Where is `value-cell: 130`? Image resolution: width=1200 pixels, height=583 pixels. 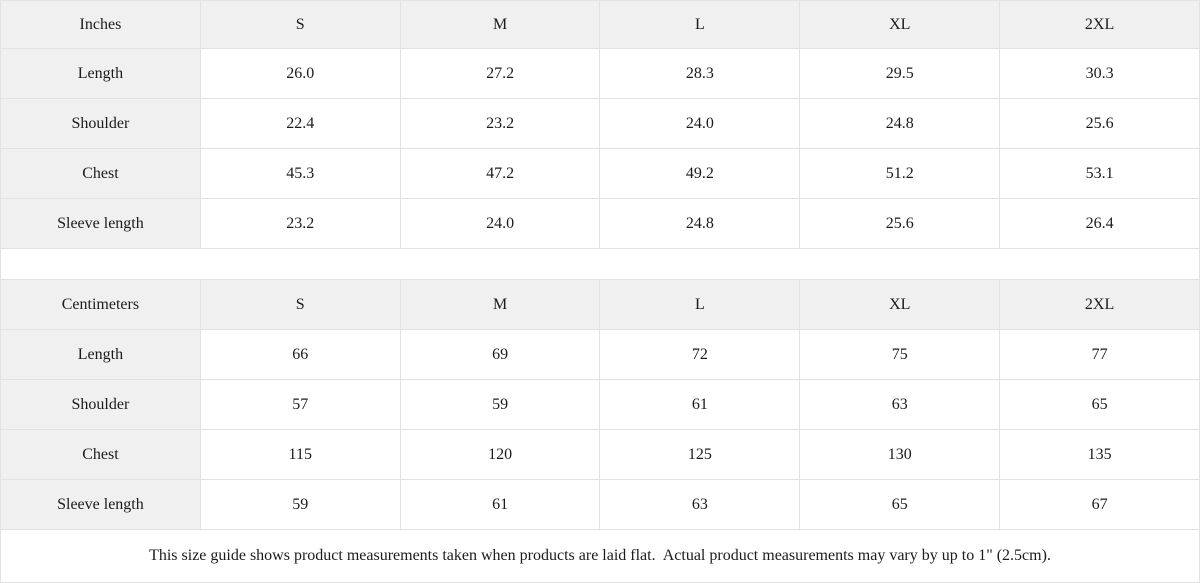 value-cell: 130 is located at coordinates (900, 454).